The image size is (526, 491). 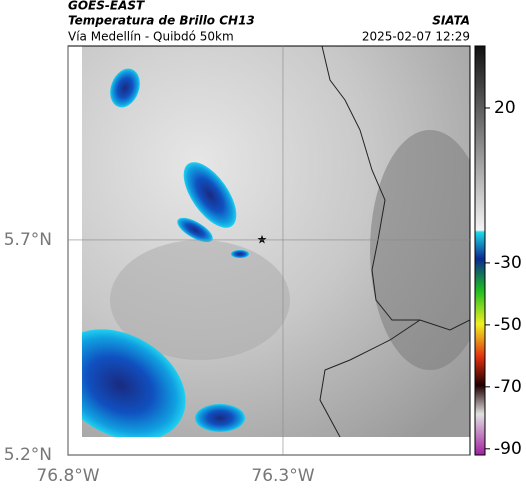 I want to click on x-tick-label: 76.8°W, so click(x=67, y=476).